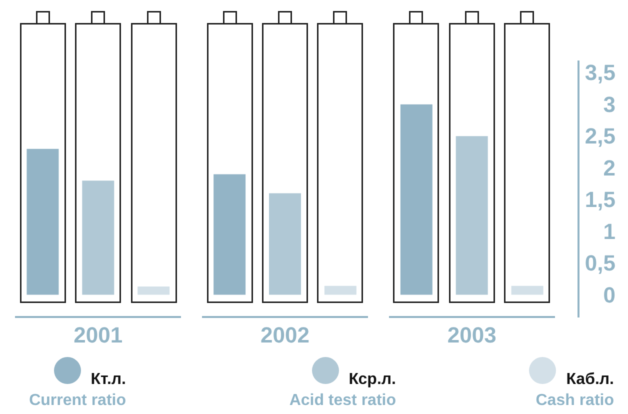 This screenshot has height=414, width=628. Describe the element at coordinates (600, 73) in the screenshot. I see `y-tick-label: 3,5` at that location.